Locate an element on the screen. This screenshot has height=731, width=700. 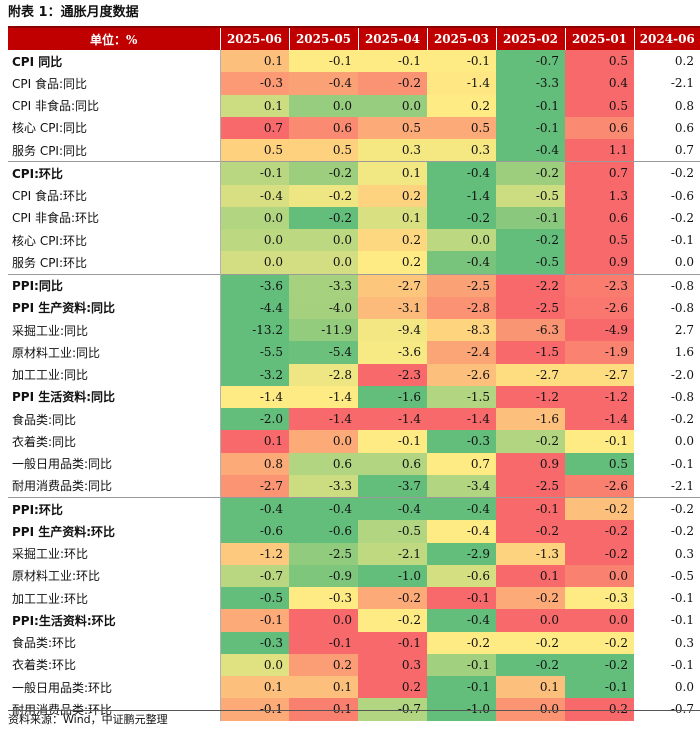
row-label: 核心 CPI:同比 is located at coordinates (114, 127).